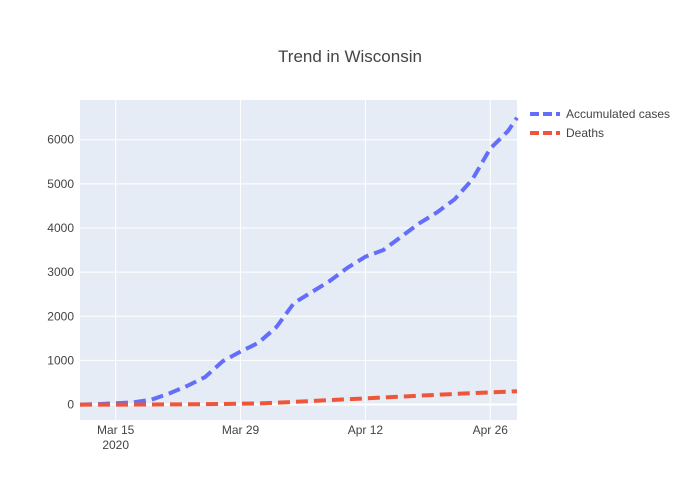 This screenshot has width=700, height=500. I want to click on legend-label: Deaths, so click(585, 133).